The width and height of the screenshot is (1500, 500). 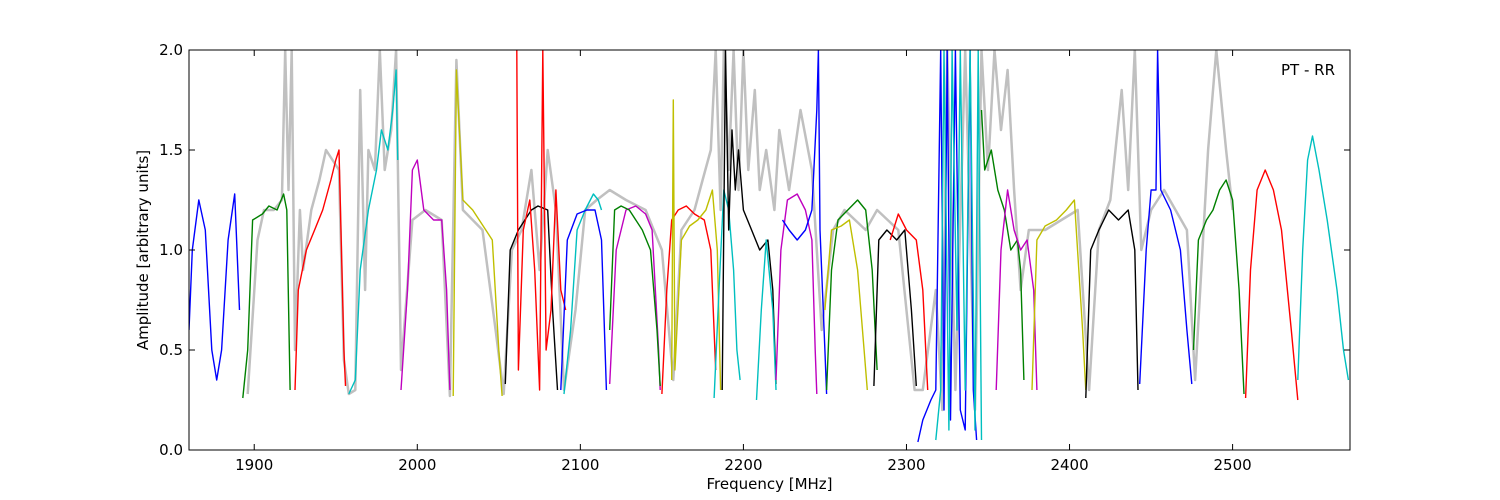 I want to click on y-tick-label: 2.0, so click(x=171, y=50).